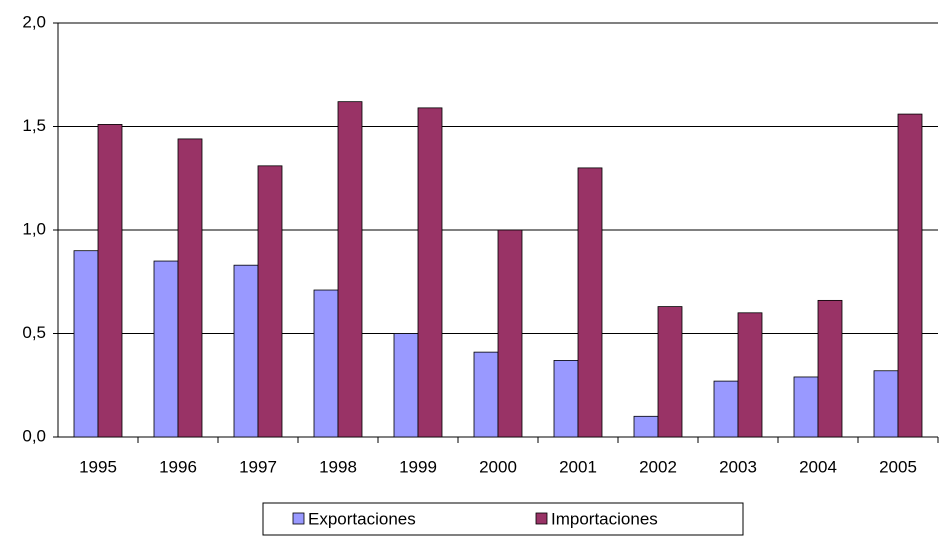 This screenshot has width=943, height=536. Describe the element at coordinates (658, 466) in the screenshot. I see `x-tick-label: 2002` at that location.